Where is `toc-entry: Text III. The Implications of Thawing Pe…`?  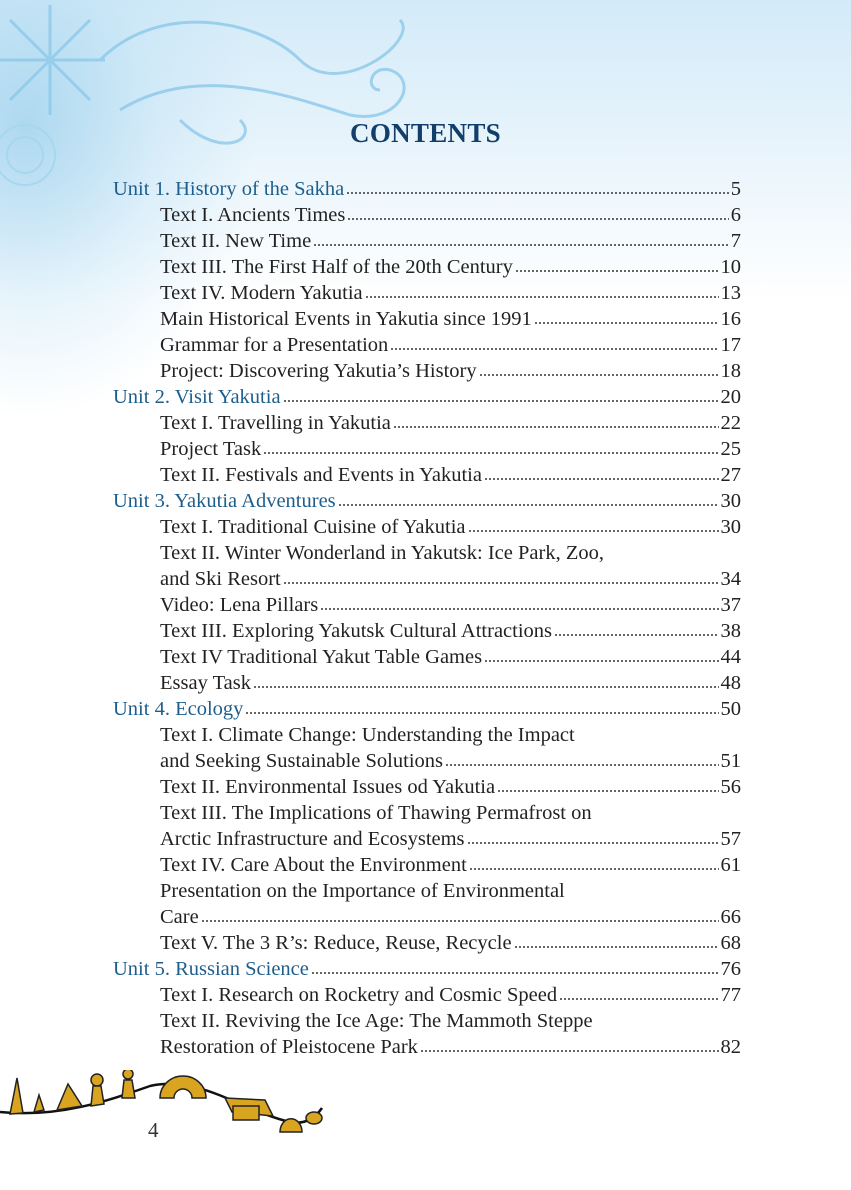 toc-entry: Text III. The Implications of Thawing Pe… is located at coordinates (427, 813).